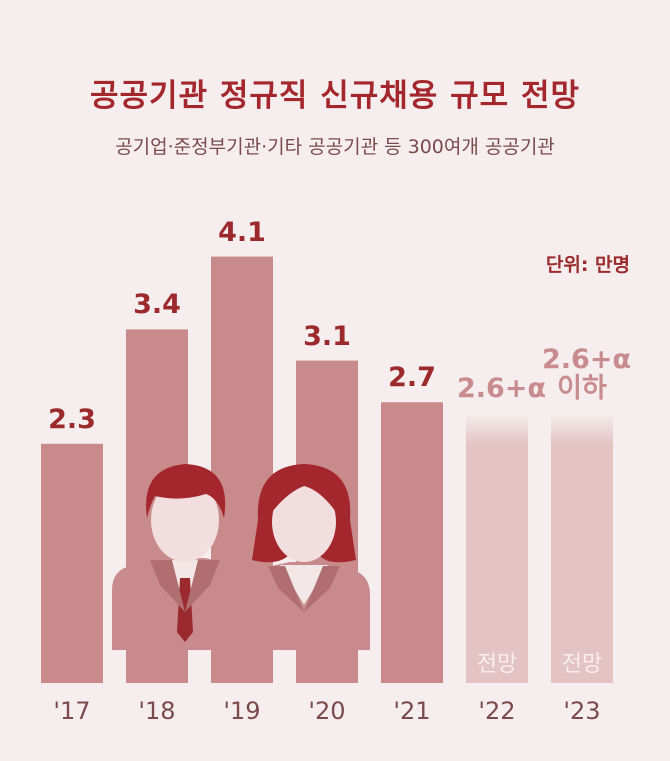 Image resolution: width=670 pixels, height=761 pixels. Describe the element at coordinates (72, 711) in the screenshot. I see `x-tick-label: '17` at that location.